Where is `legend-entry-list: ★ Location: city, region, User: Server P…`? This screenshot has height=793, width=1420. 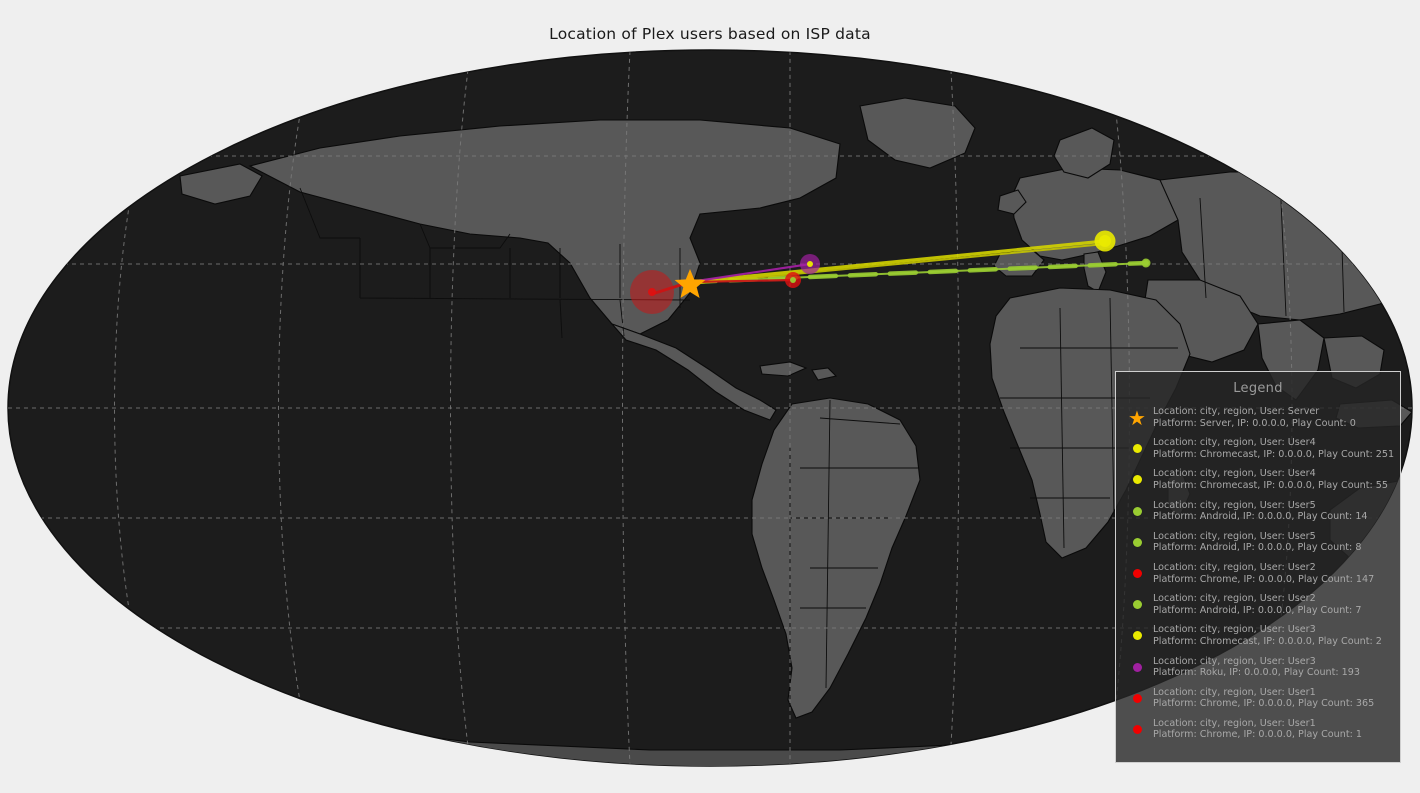 legend-entry-list: ★ Location: city, region, User: Server P… is located at coordinates (1258, 573).